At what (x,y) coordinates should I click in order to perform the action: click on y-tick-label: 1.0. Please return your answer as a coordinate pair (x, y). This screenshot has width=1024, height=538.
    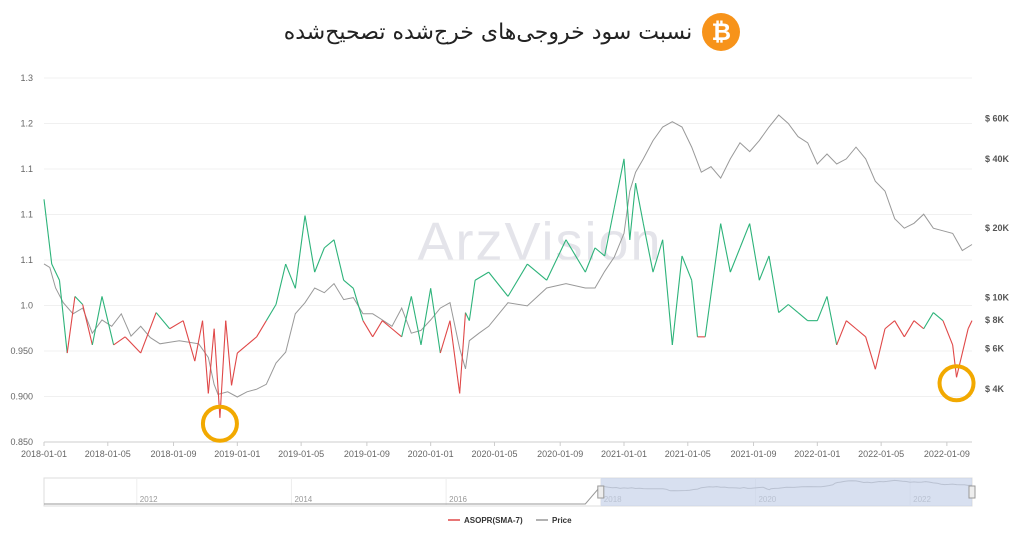
    Looking at the image, I should click on (26, 306).